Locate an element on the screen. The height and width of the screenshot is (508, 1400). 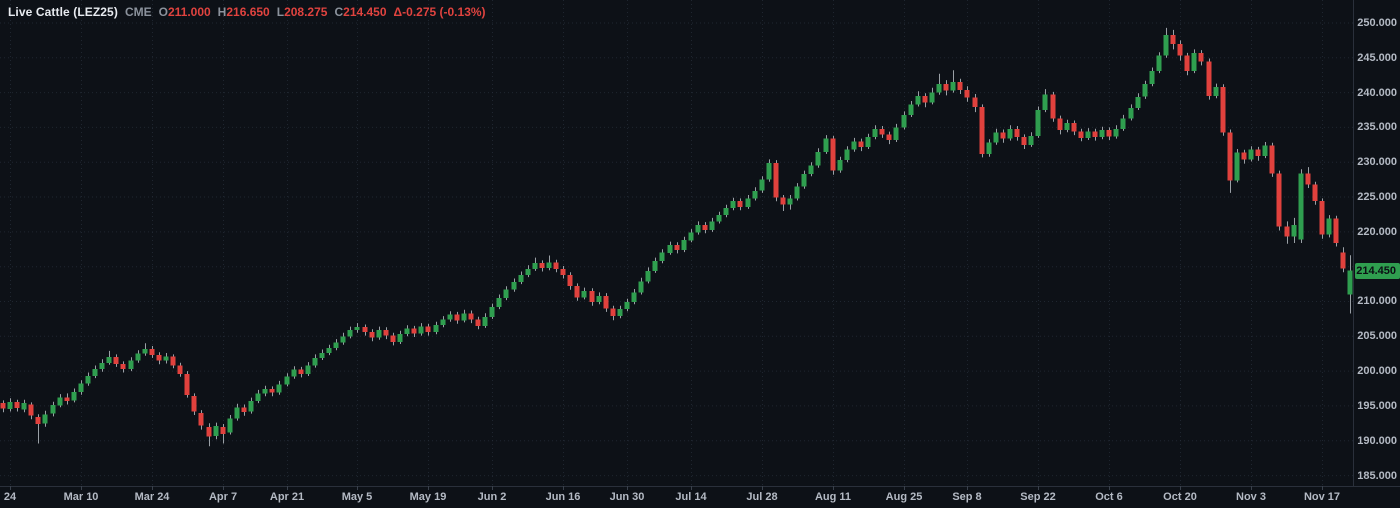
last-price-tag: 214.450 is located at coordinates (1377, 271).